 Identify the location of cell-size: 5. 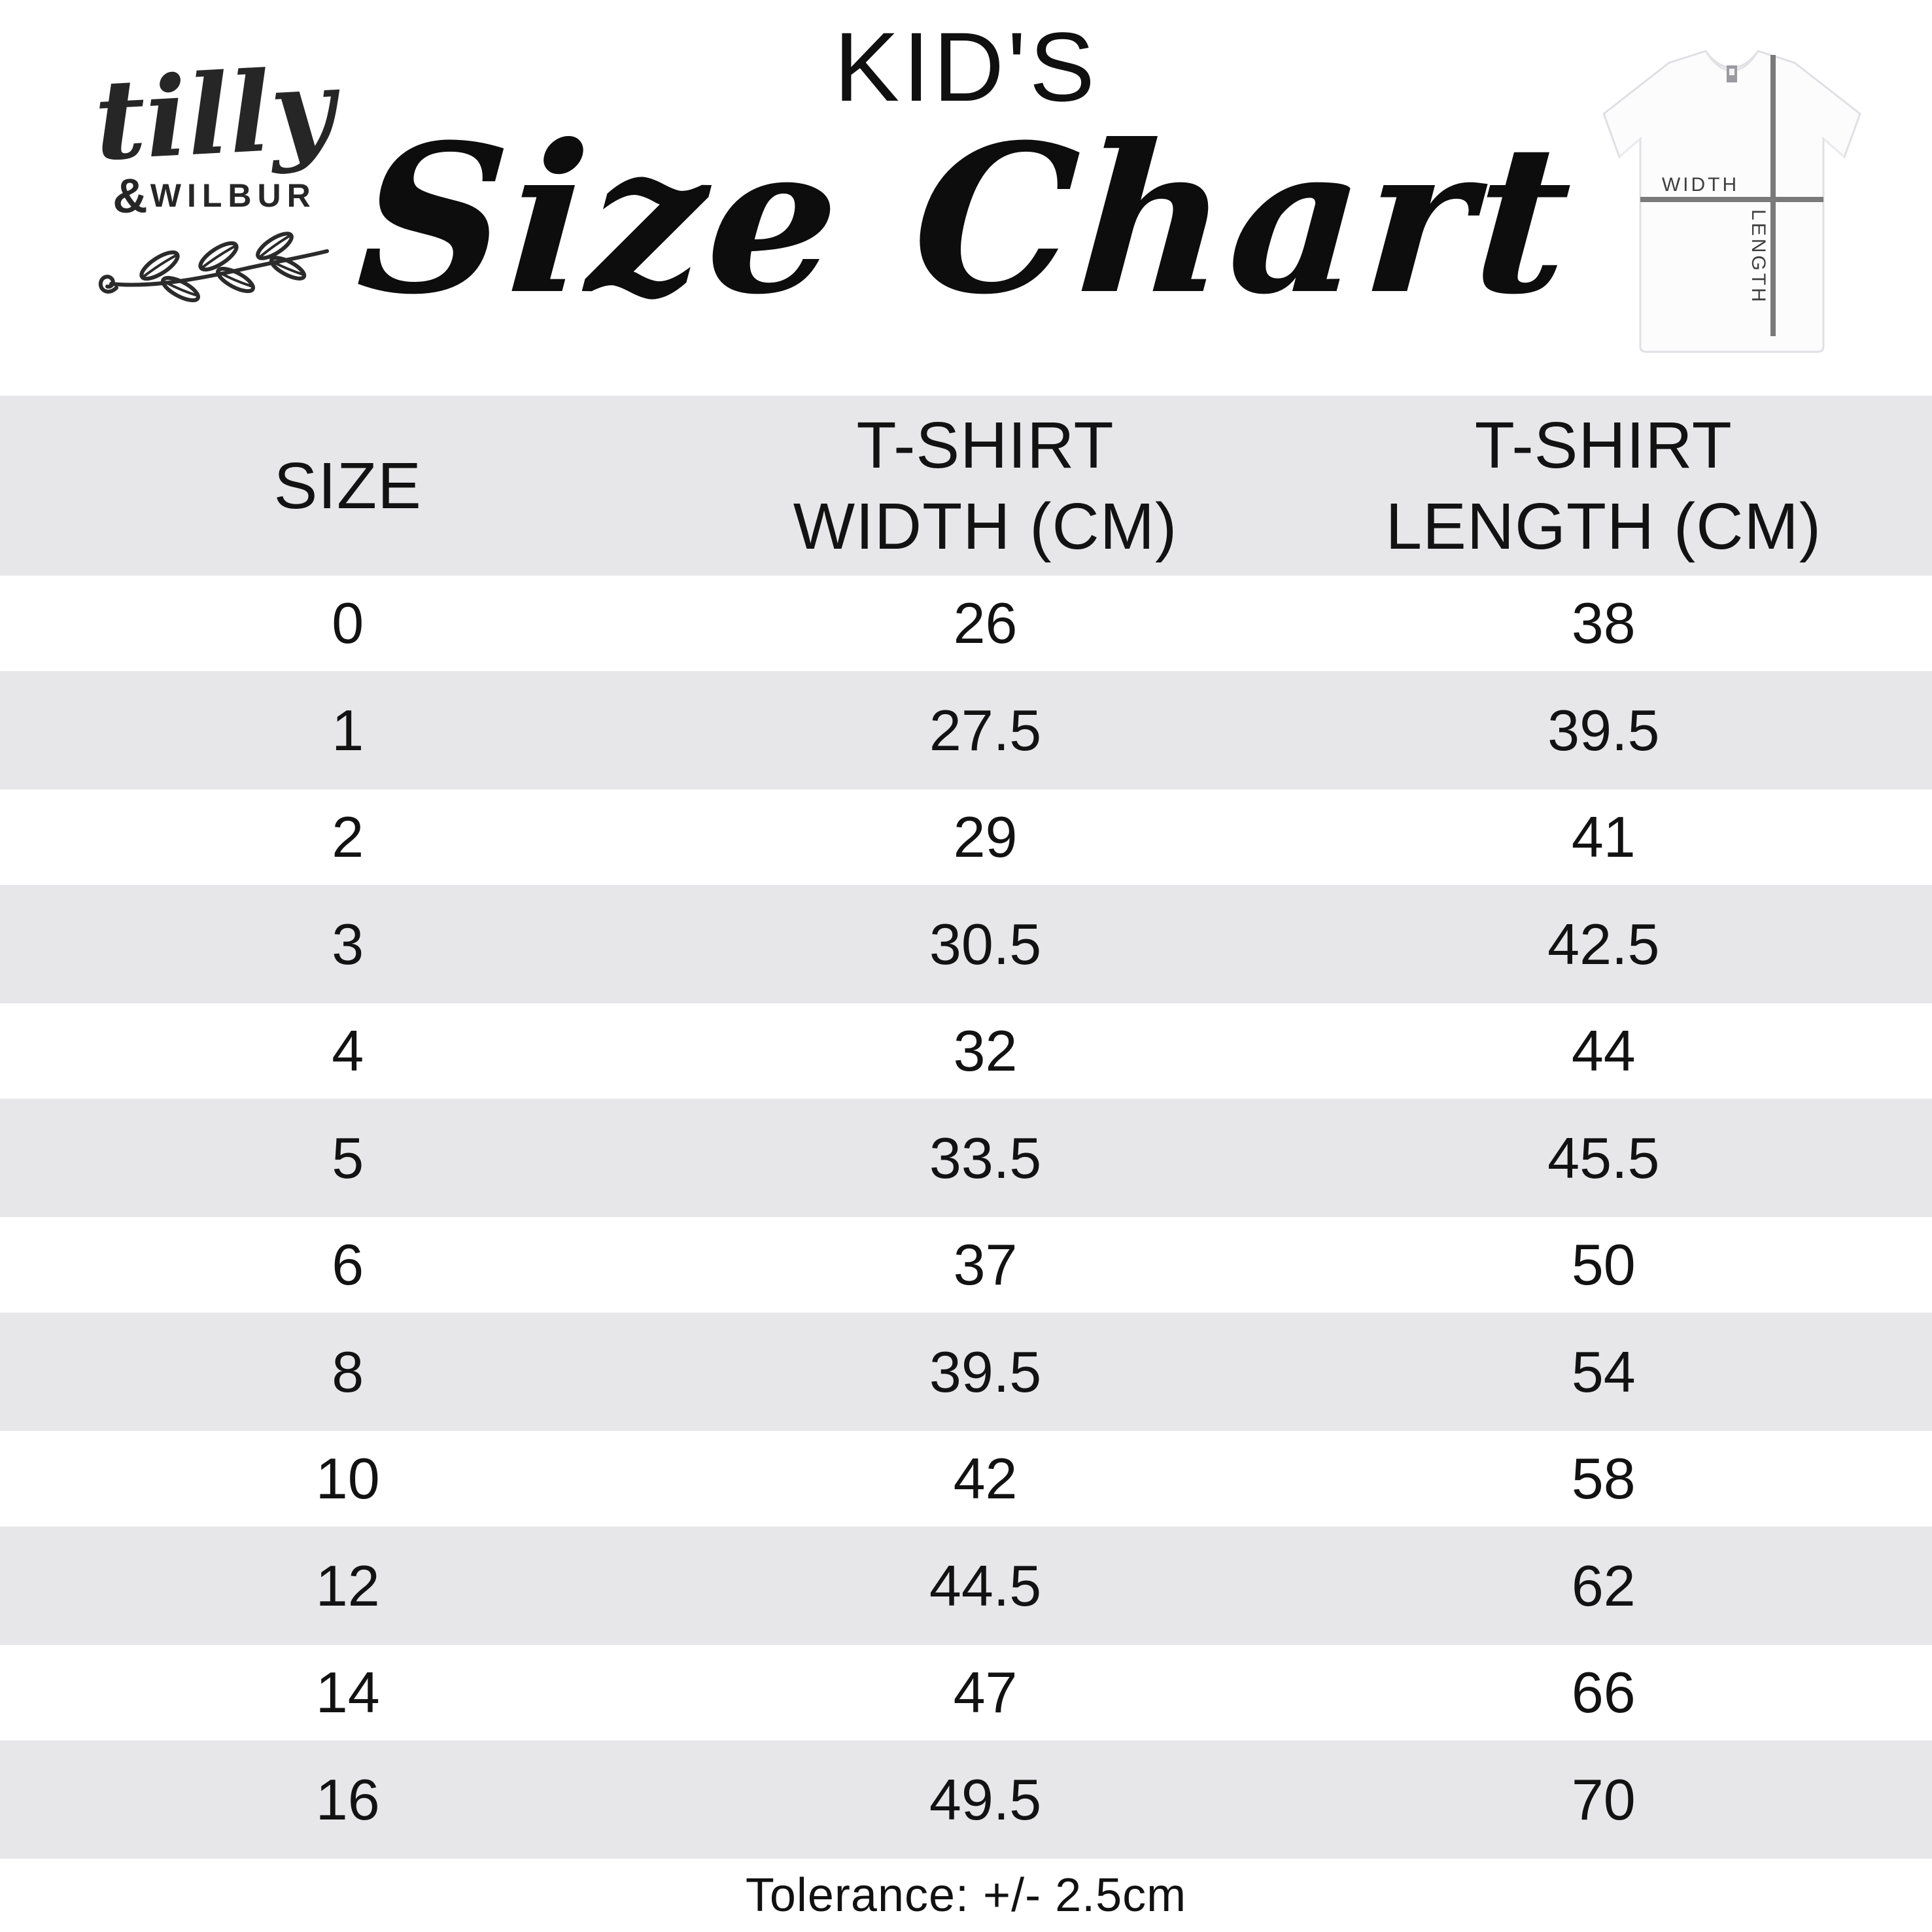
(348, 1157).